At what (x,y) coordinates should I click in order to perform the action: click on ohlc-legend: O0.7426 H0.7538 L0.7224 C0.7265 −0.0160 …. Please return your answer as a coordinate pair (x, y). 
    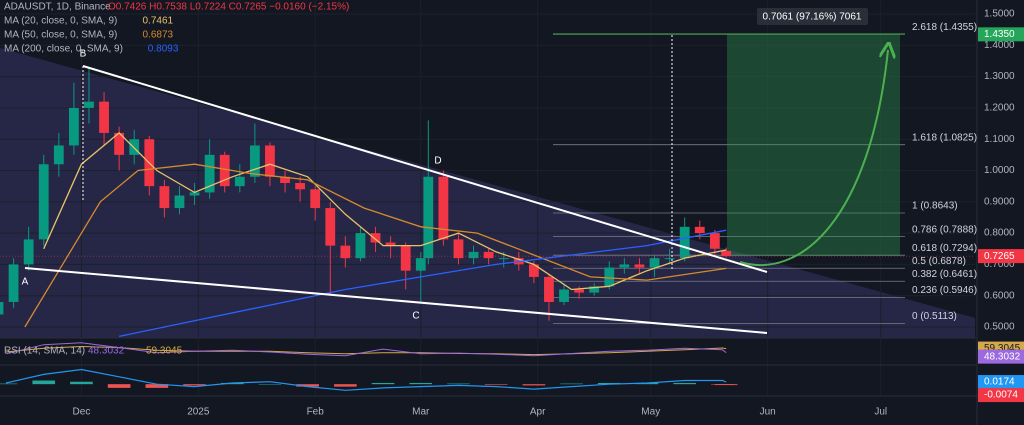
    Looking at the image, I should click on (228, 7).